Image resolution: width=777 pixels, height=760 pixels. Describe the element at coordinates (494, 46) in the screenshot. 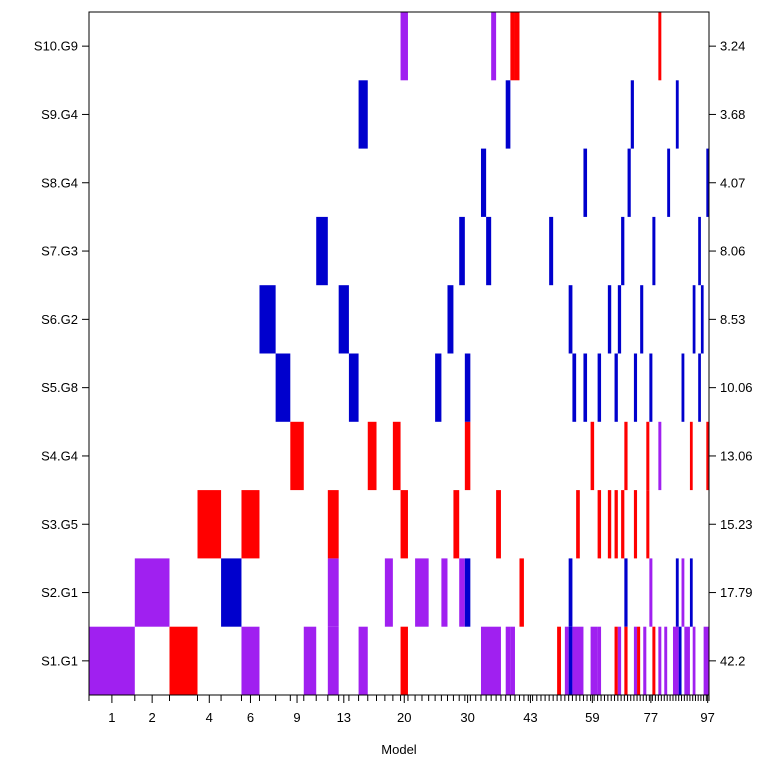

I see `cell-S10.G9-1` at that location.